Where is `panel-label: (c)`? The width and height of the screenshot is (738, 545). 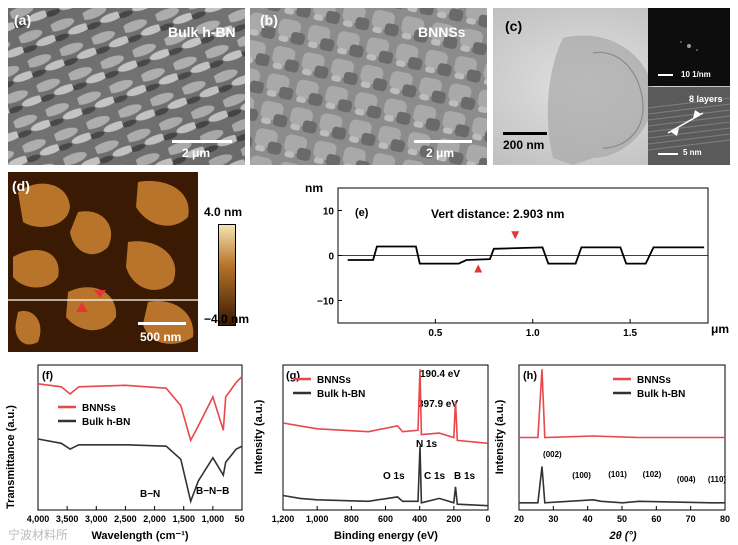
panel-label: (c) is located at coordinates (514, 26).